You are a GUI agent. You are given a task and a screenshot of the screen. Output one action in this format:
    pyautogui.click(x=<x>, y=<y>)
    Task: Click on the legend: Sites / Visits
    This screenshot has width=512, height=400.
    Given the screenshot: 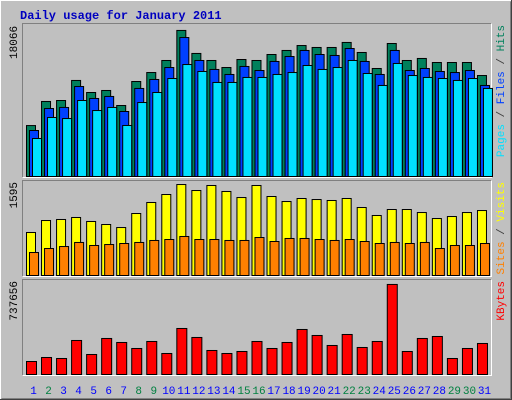 What is the action you would take?
    pyautogui.click(x=502, y=228)
    